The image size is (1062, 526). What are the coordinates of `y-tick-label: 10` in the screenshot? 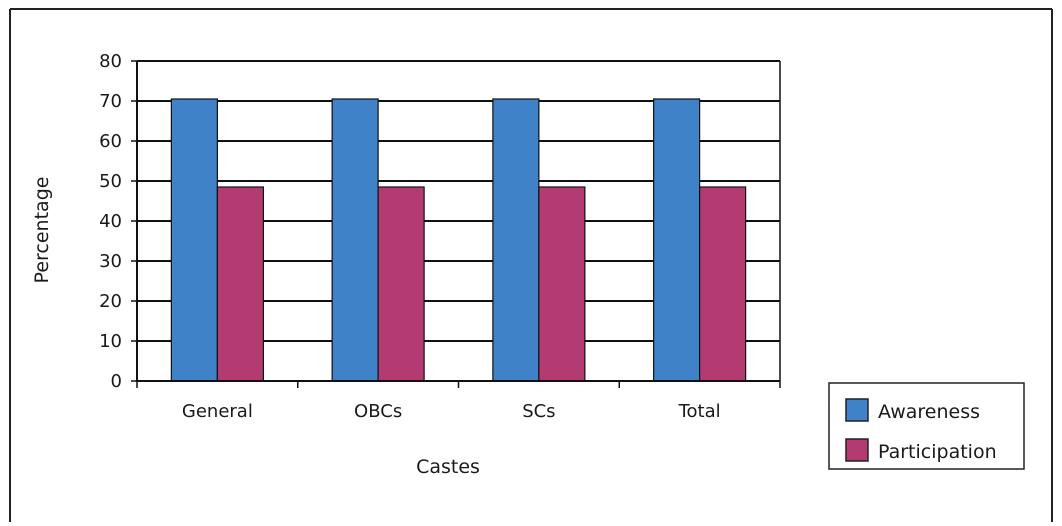 It's located at (110, 341).